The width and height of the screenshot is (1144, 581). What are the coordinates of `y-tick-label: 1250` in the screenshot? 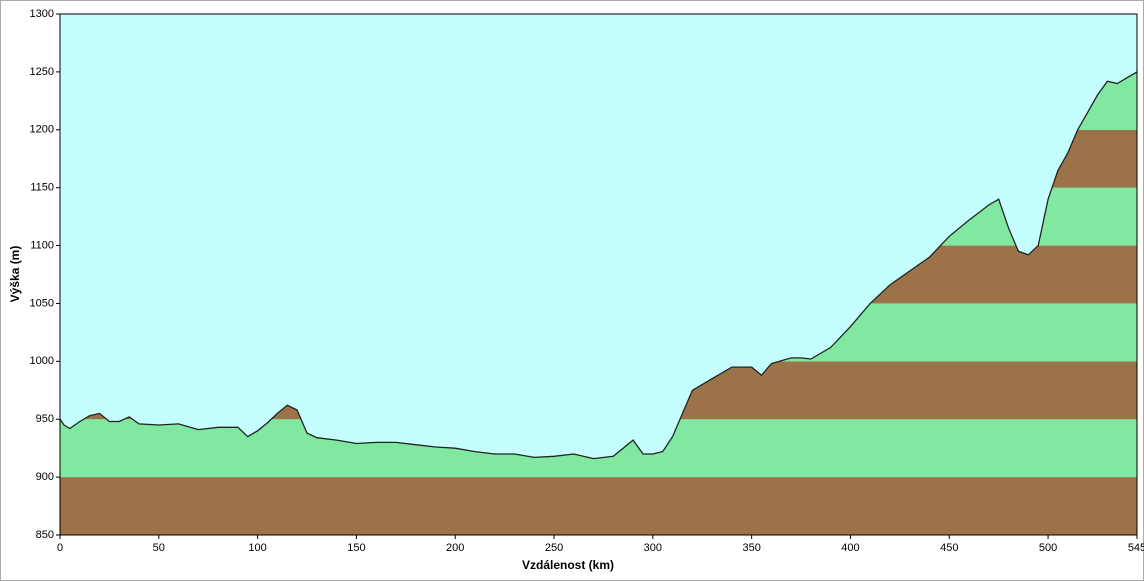 It's located at (42, 72).